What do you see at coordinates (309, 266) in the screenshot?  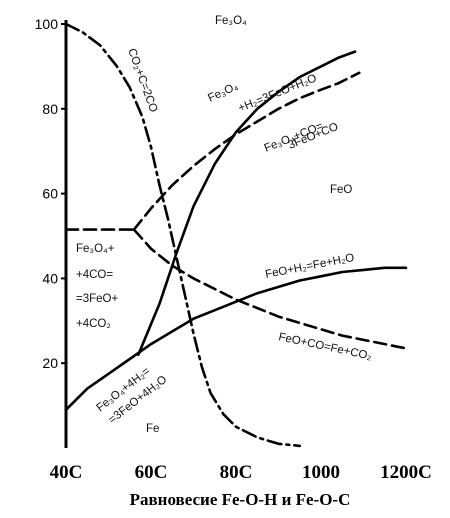 I see `label-feo-h2: FeO+H₂=Fe+H₂O` at bounding box center [309, 266].